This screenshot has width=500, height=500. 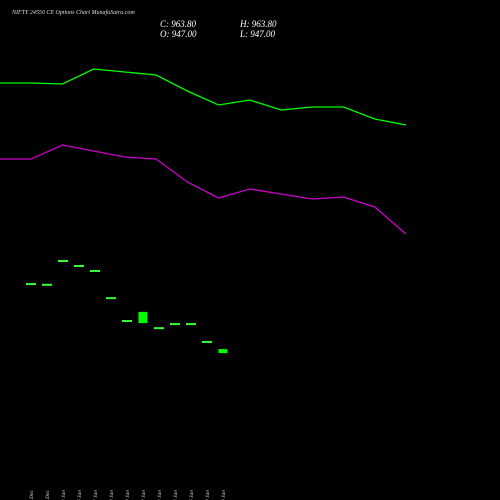 I want to click on x-tick-label: 19 Jan, so click(x=208, y=495).